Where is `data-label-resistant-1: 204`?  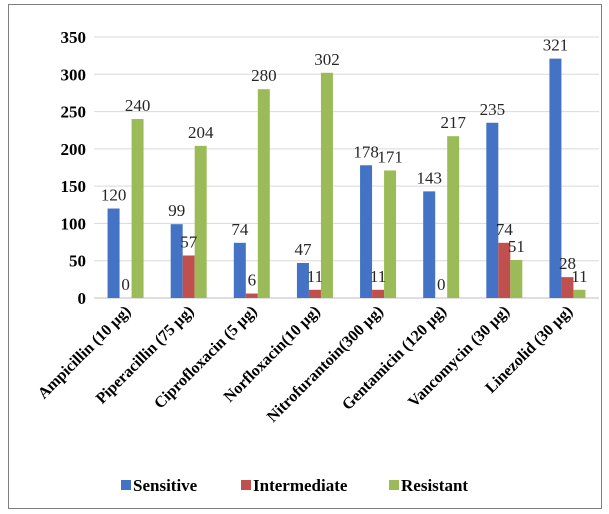
data-label-resistant-1: 204 is located at coordinates (201, 132).